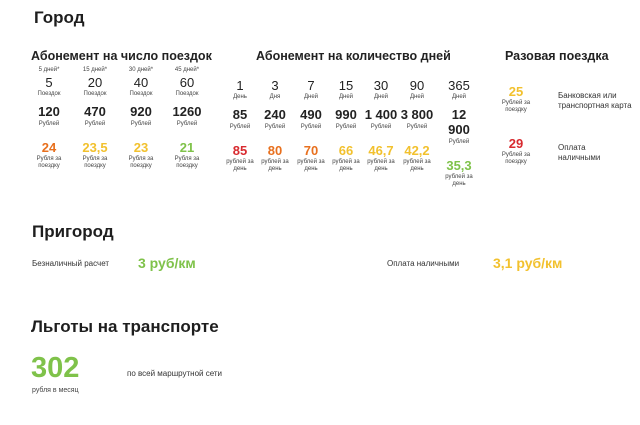 This screenshot has width=640, height=425. What do you see at coordinates (141, 147) in the screenshot?
I see `trips-per-trip-price: 23` at bounding box center [141, 147].